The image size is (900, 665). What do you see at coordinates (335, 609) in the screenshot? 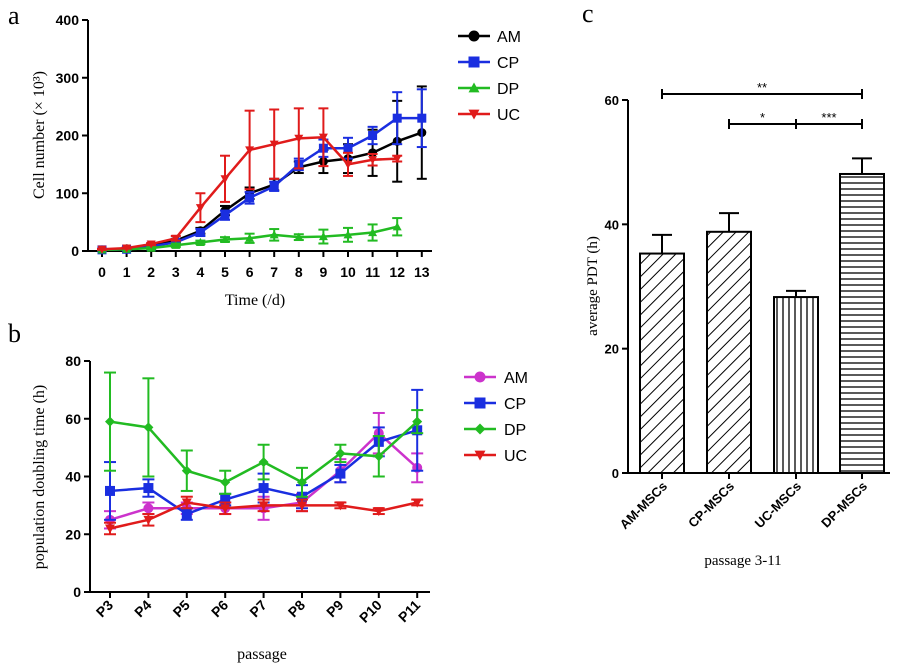
I see `chart-b-xtick-label: P9` at bounding box center [335, 609].